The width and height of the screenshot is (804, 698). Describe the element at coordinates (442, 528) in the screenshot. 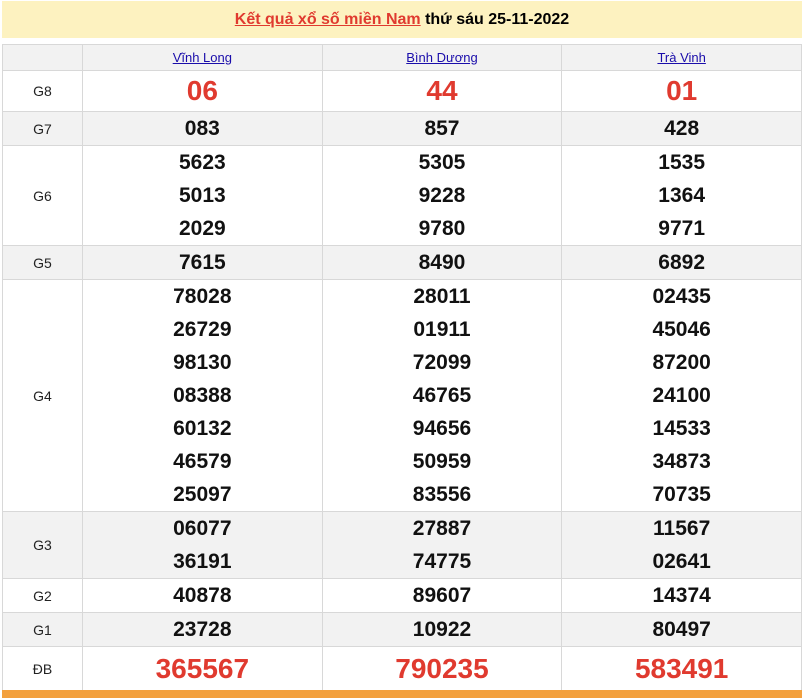

I see `prize-number: 27887` at that location.